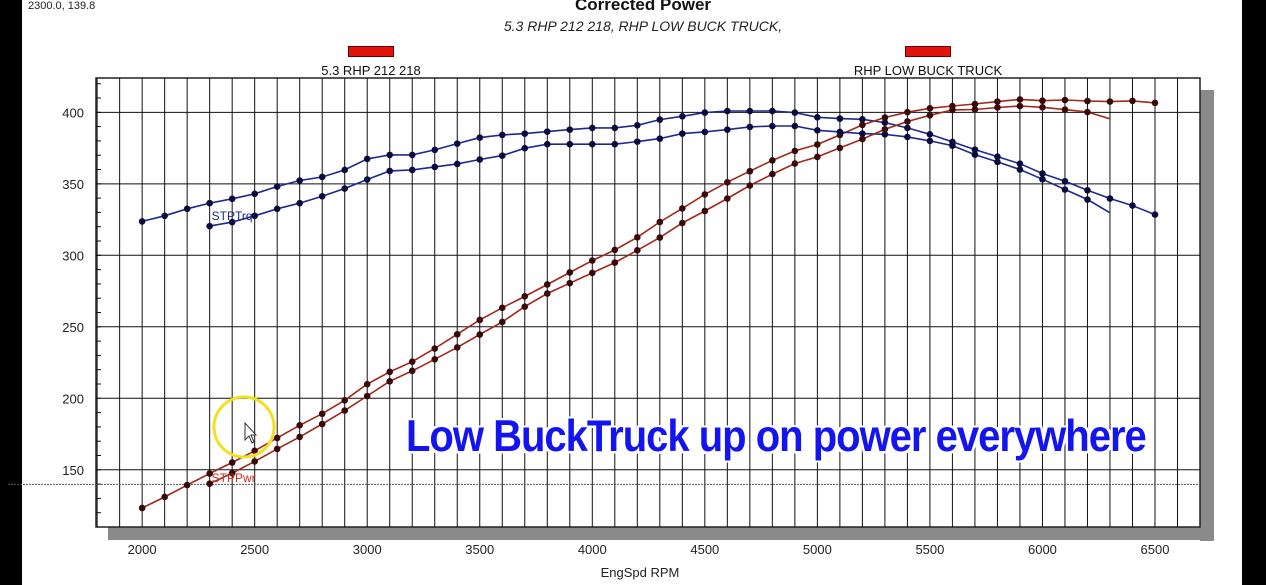  What do you see at coordinates (371, 62) in the screenshot?
I see `legend-entry-5-3-rhp: 5.3 RHP 212 218` at bounding box center [371, 62].